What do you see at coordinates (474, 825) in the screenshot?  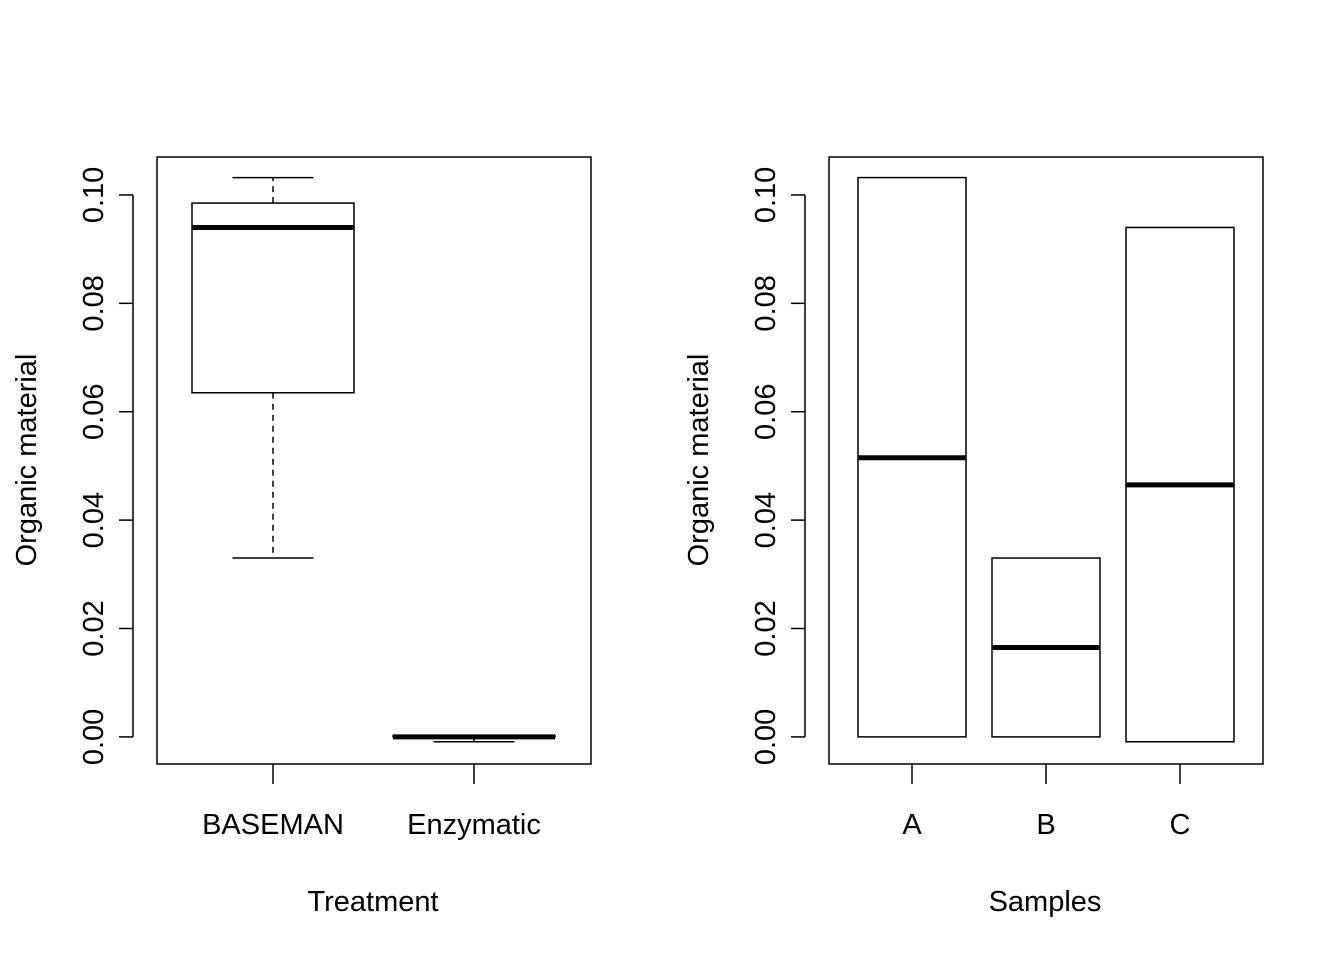 I see `x-tick-label: Enzymatic` at bounding box center [474, 825].